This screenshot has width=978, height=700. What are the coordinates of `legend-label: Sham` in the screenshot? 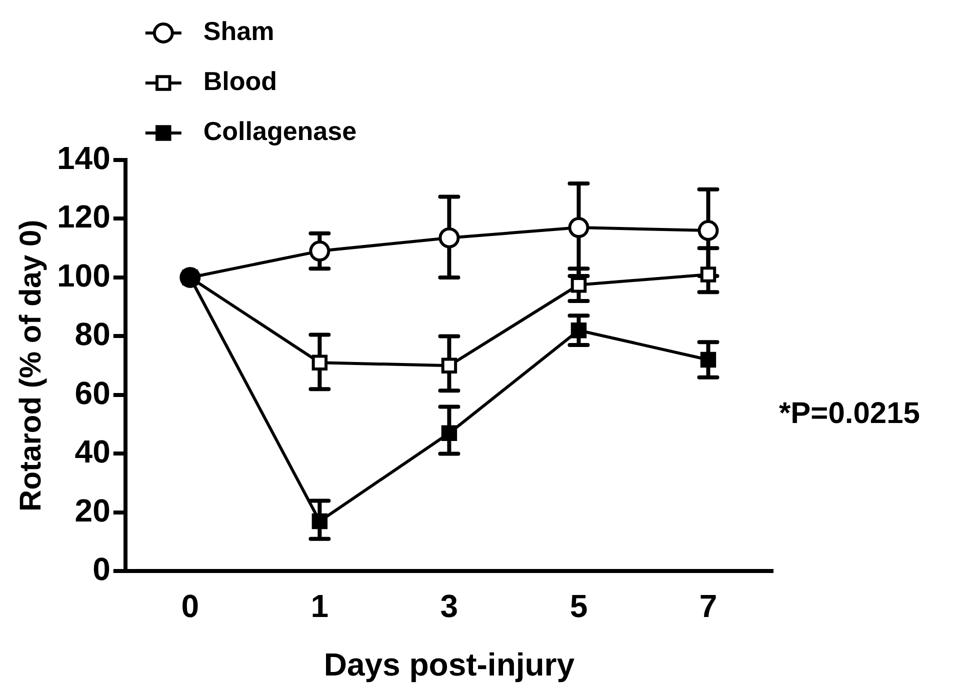 It's located at (238, 31).